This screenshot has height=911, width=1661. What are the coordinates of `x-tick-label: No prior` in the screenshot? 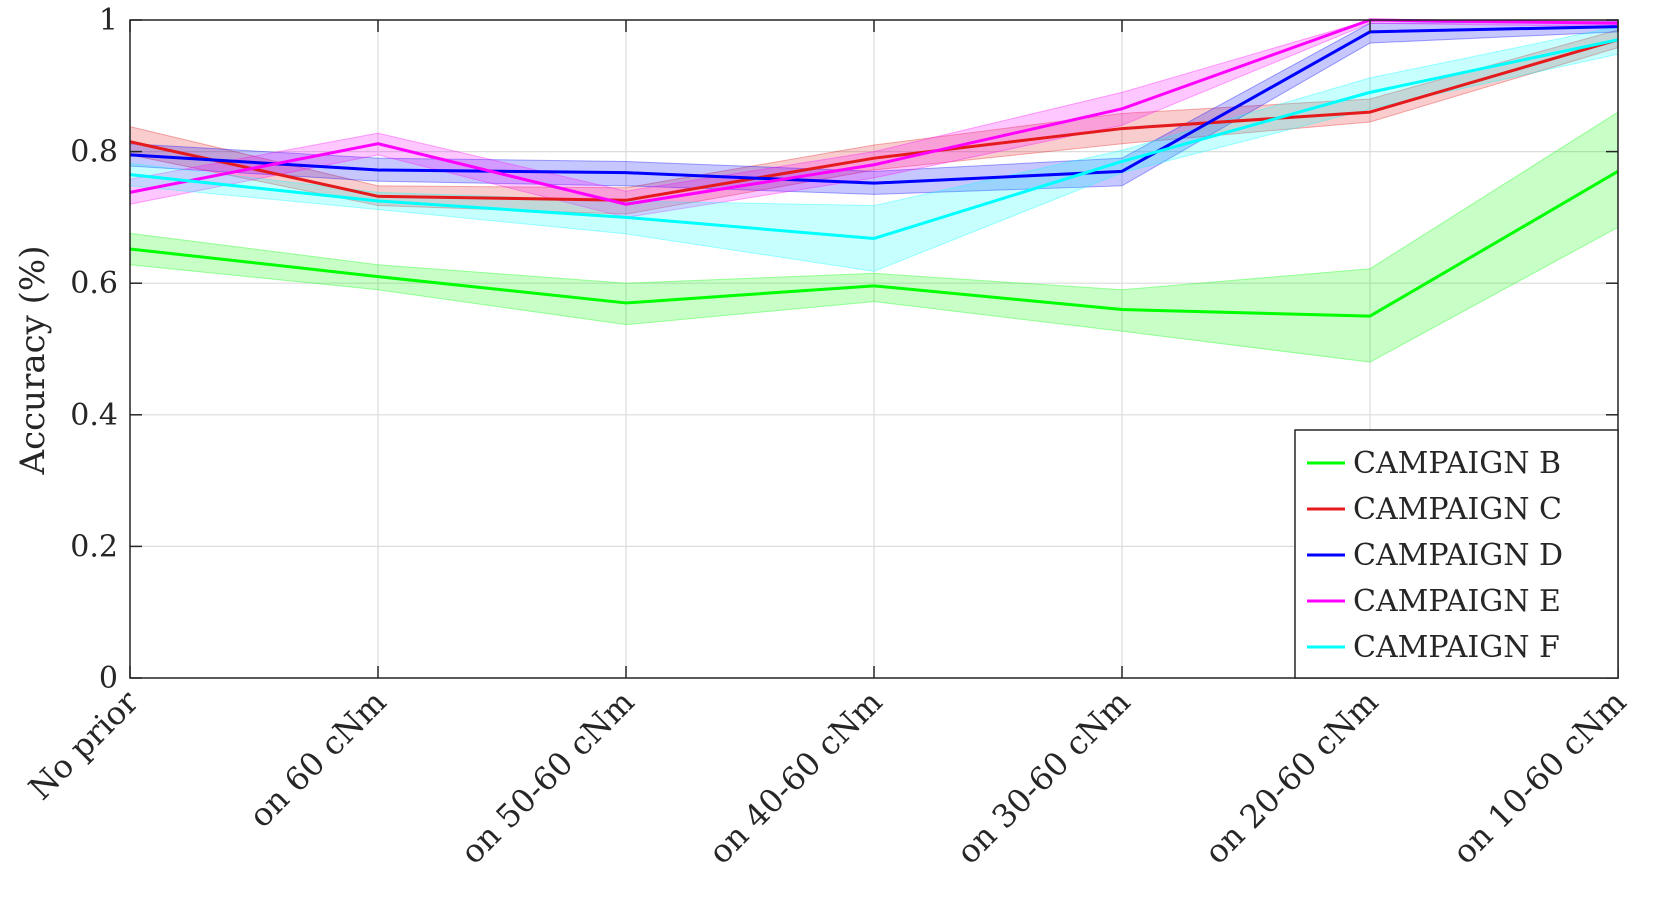 It's located at (83, 744).